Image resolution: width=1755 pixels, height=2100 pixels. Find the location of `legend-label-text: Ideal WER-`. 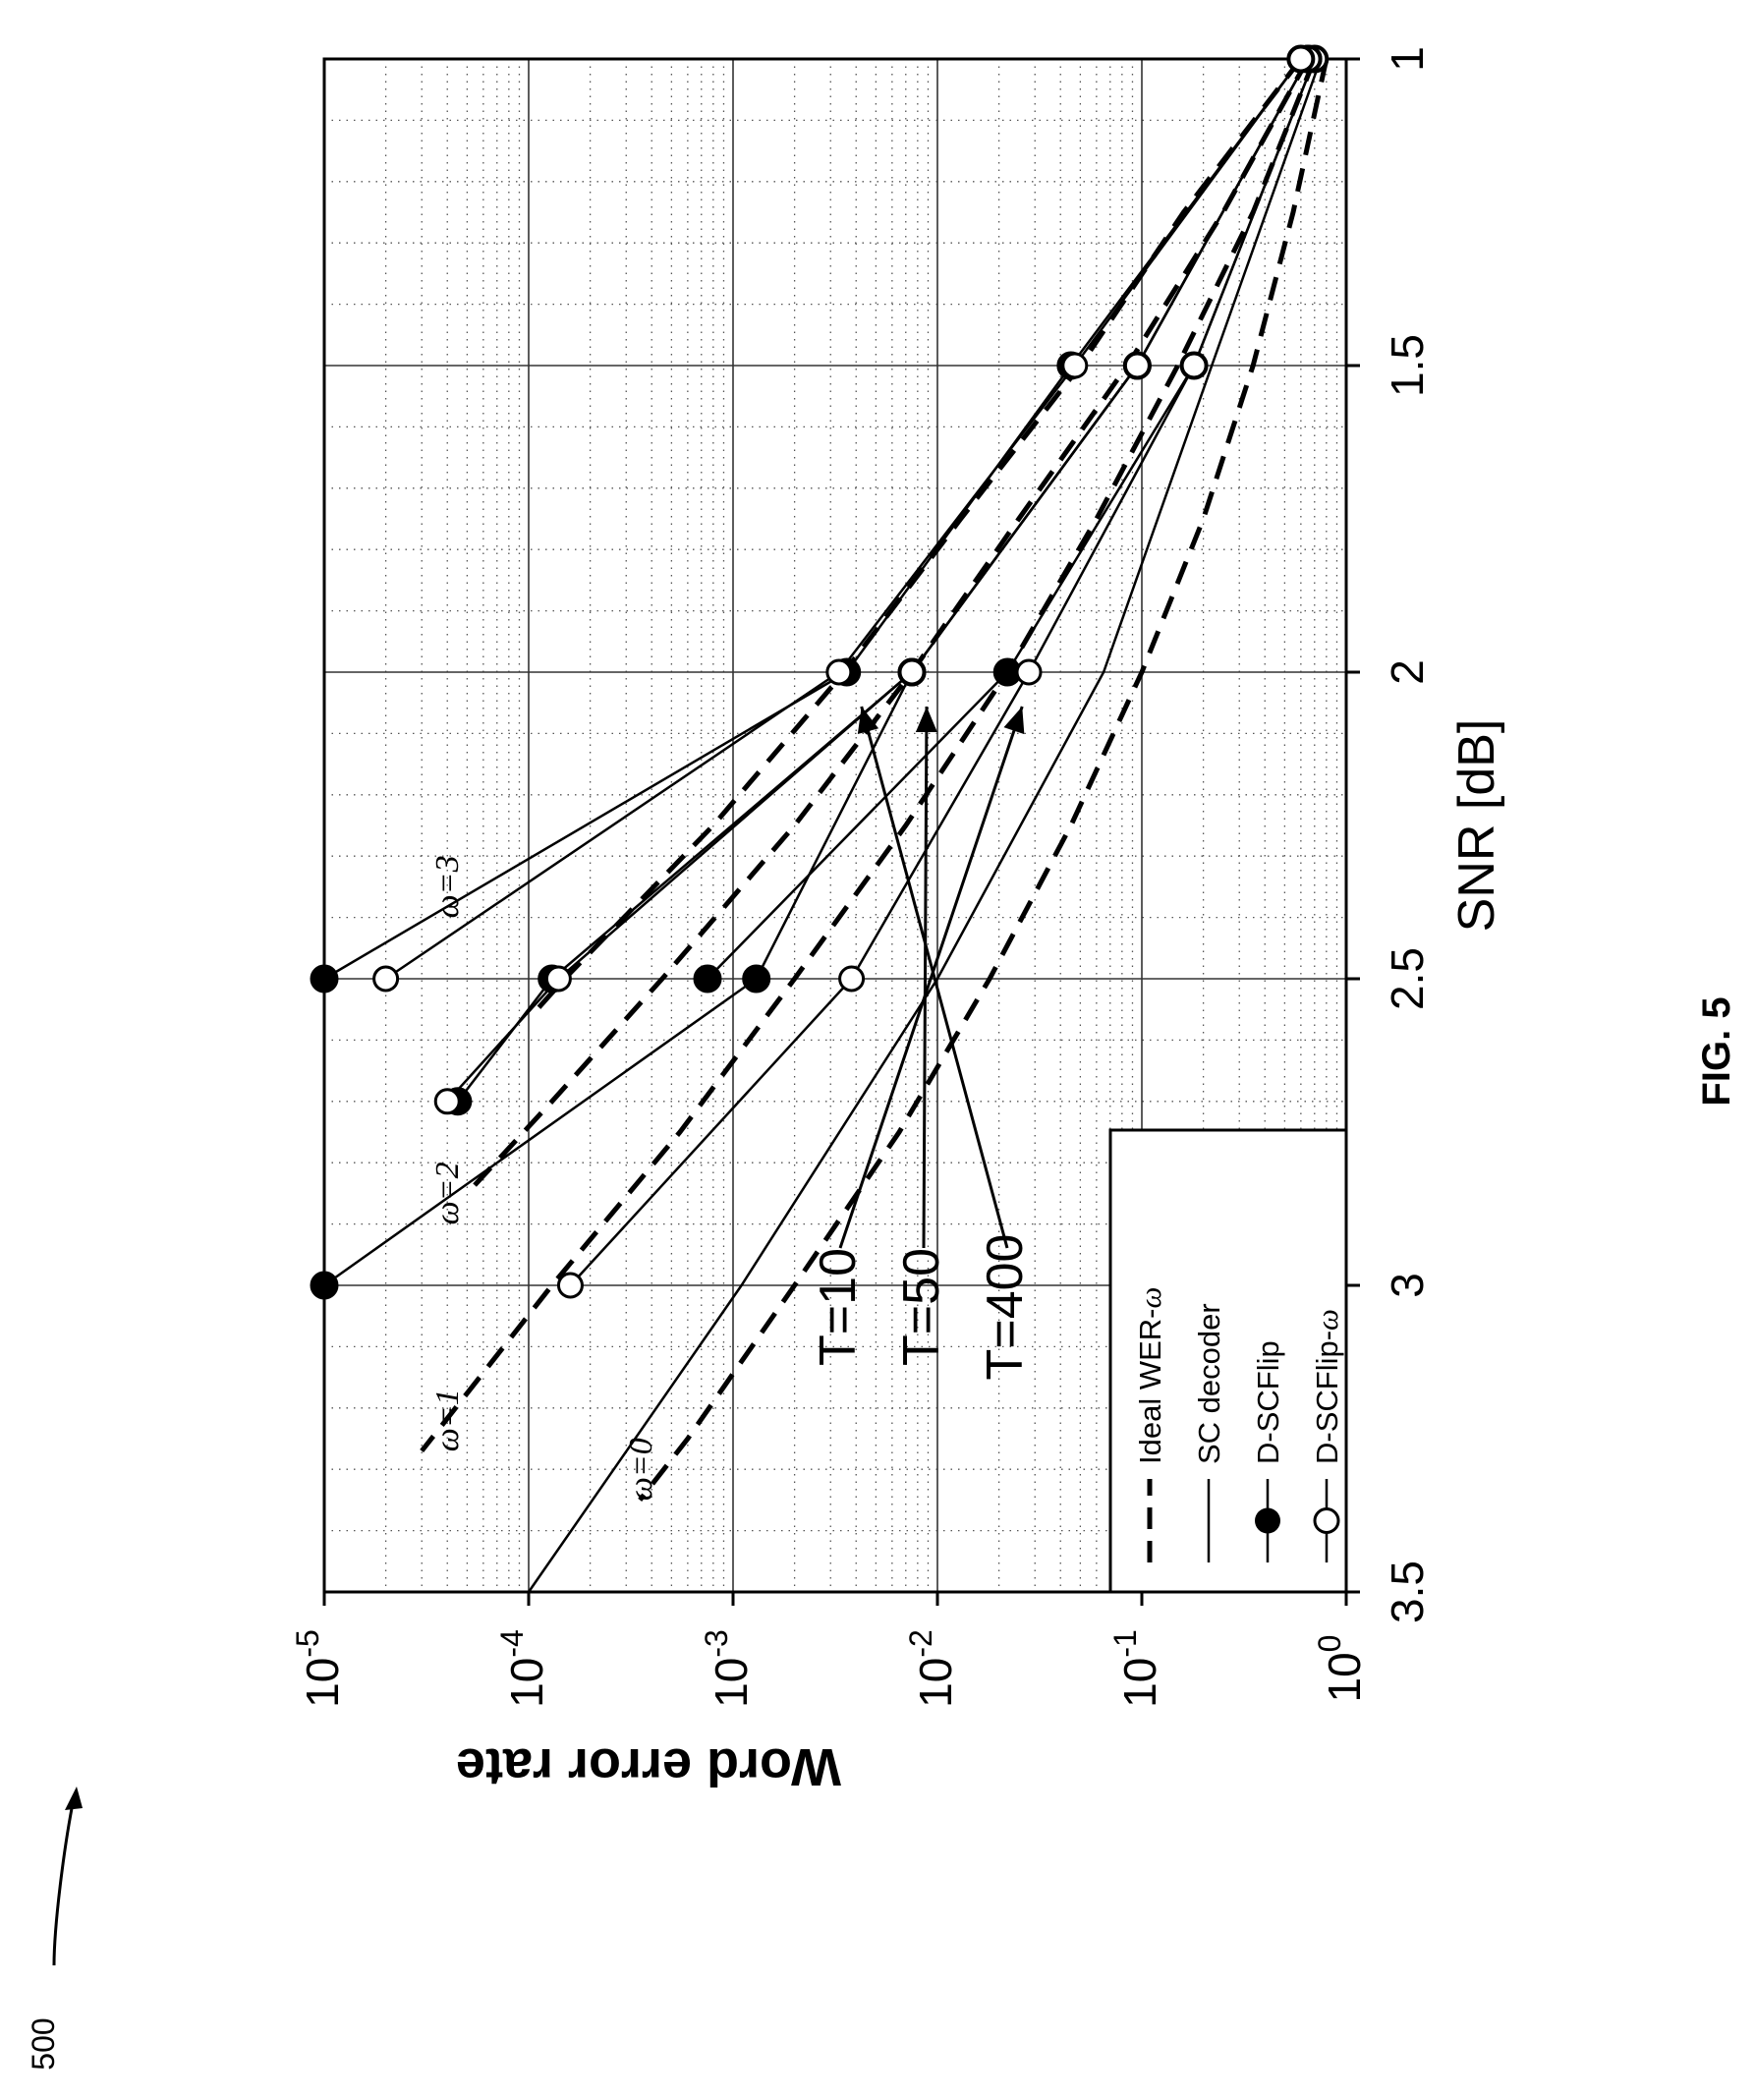

legend-label-text: Ideal WER- is located at coordinates (1150, 1386).